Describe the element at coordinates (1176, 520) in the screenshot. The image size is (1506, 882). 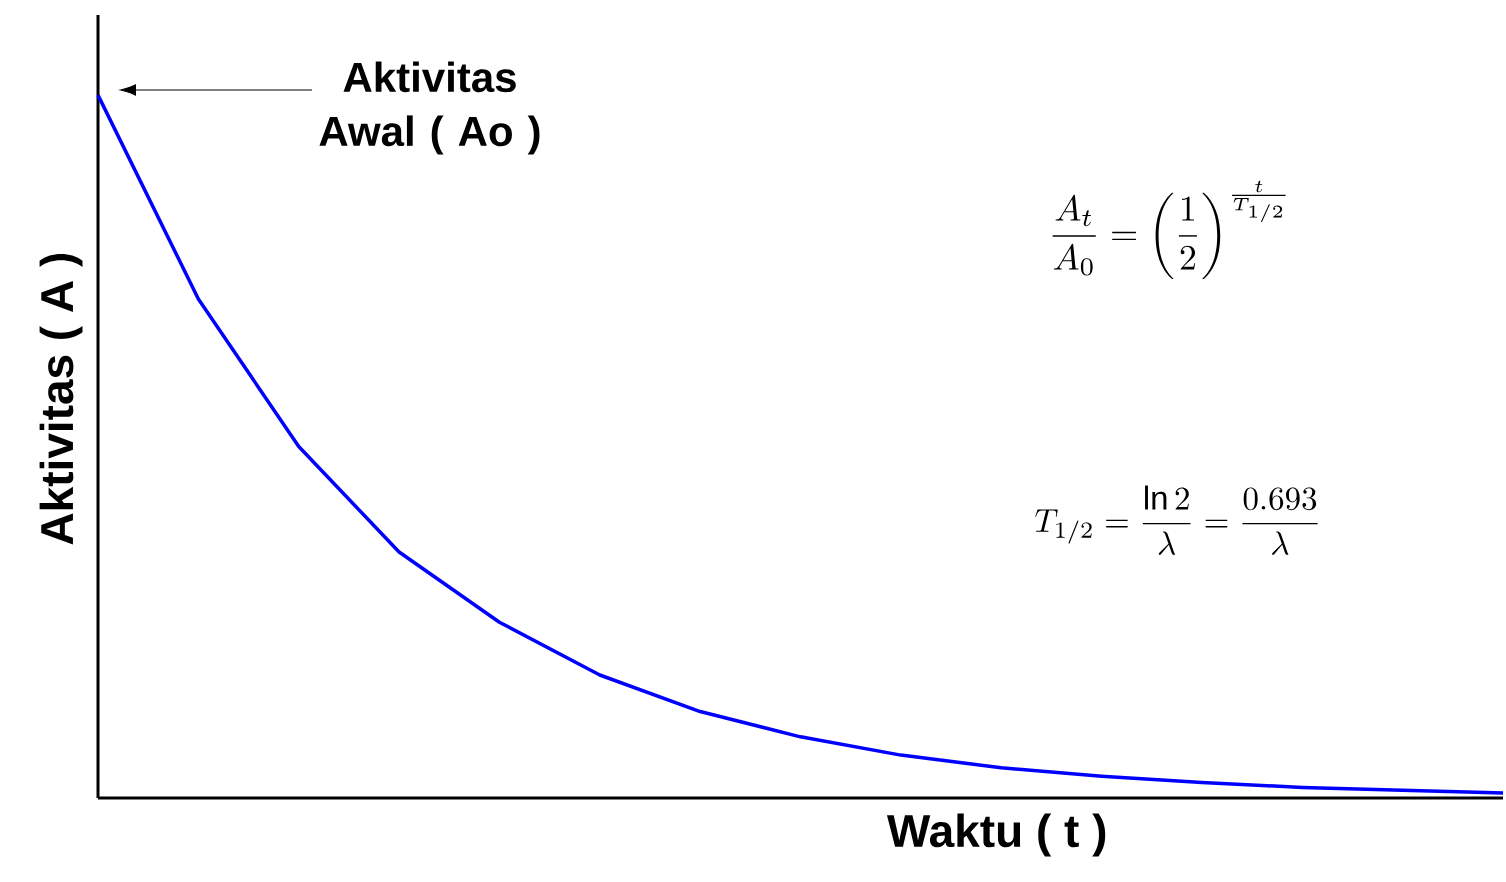
I see `annotation: $T_{1/2}=\frac{\ln 2}{\lambda}=\frac{0.693}{\lambda}$` at that location.